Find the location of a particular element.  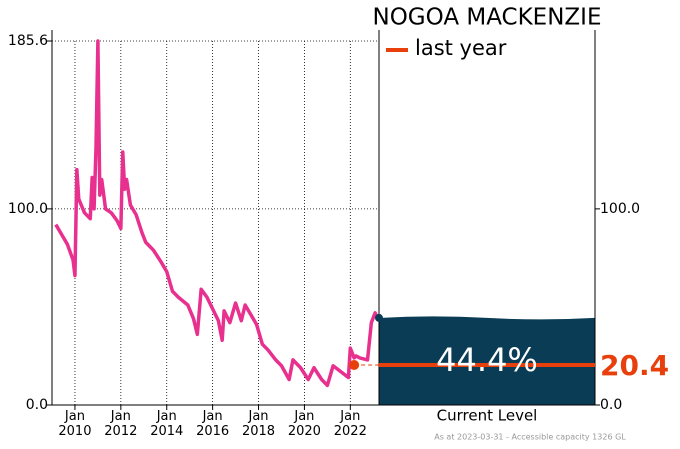

last-year-dot is located at coordinates (354, 364).